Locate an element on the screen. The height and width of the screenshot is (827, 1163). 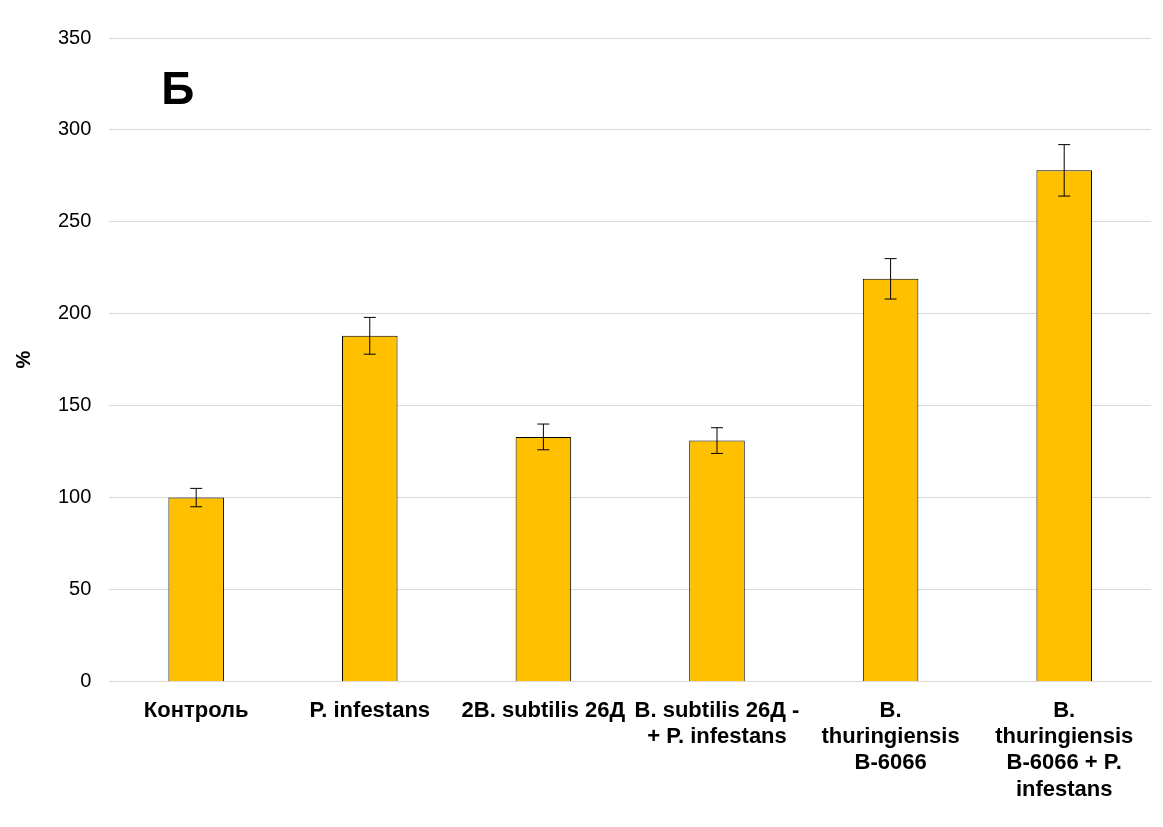
y-tick-label: 250 is located at coordinates (74, 220).